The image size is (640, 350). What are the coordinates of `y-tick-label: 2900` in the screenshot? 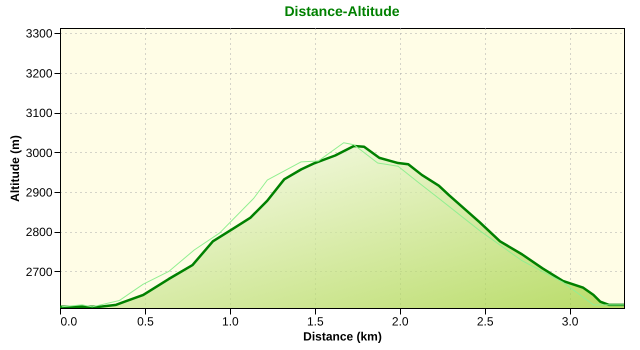 It's located at (39, 193).